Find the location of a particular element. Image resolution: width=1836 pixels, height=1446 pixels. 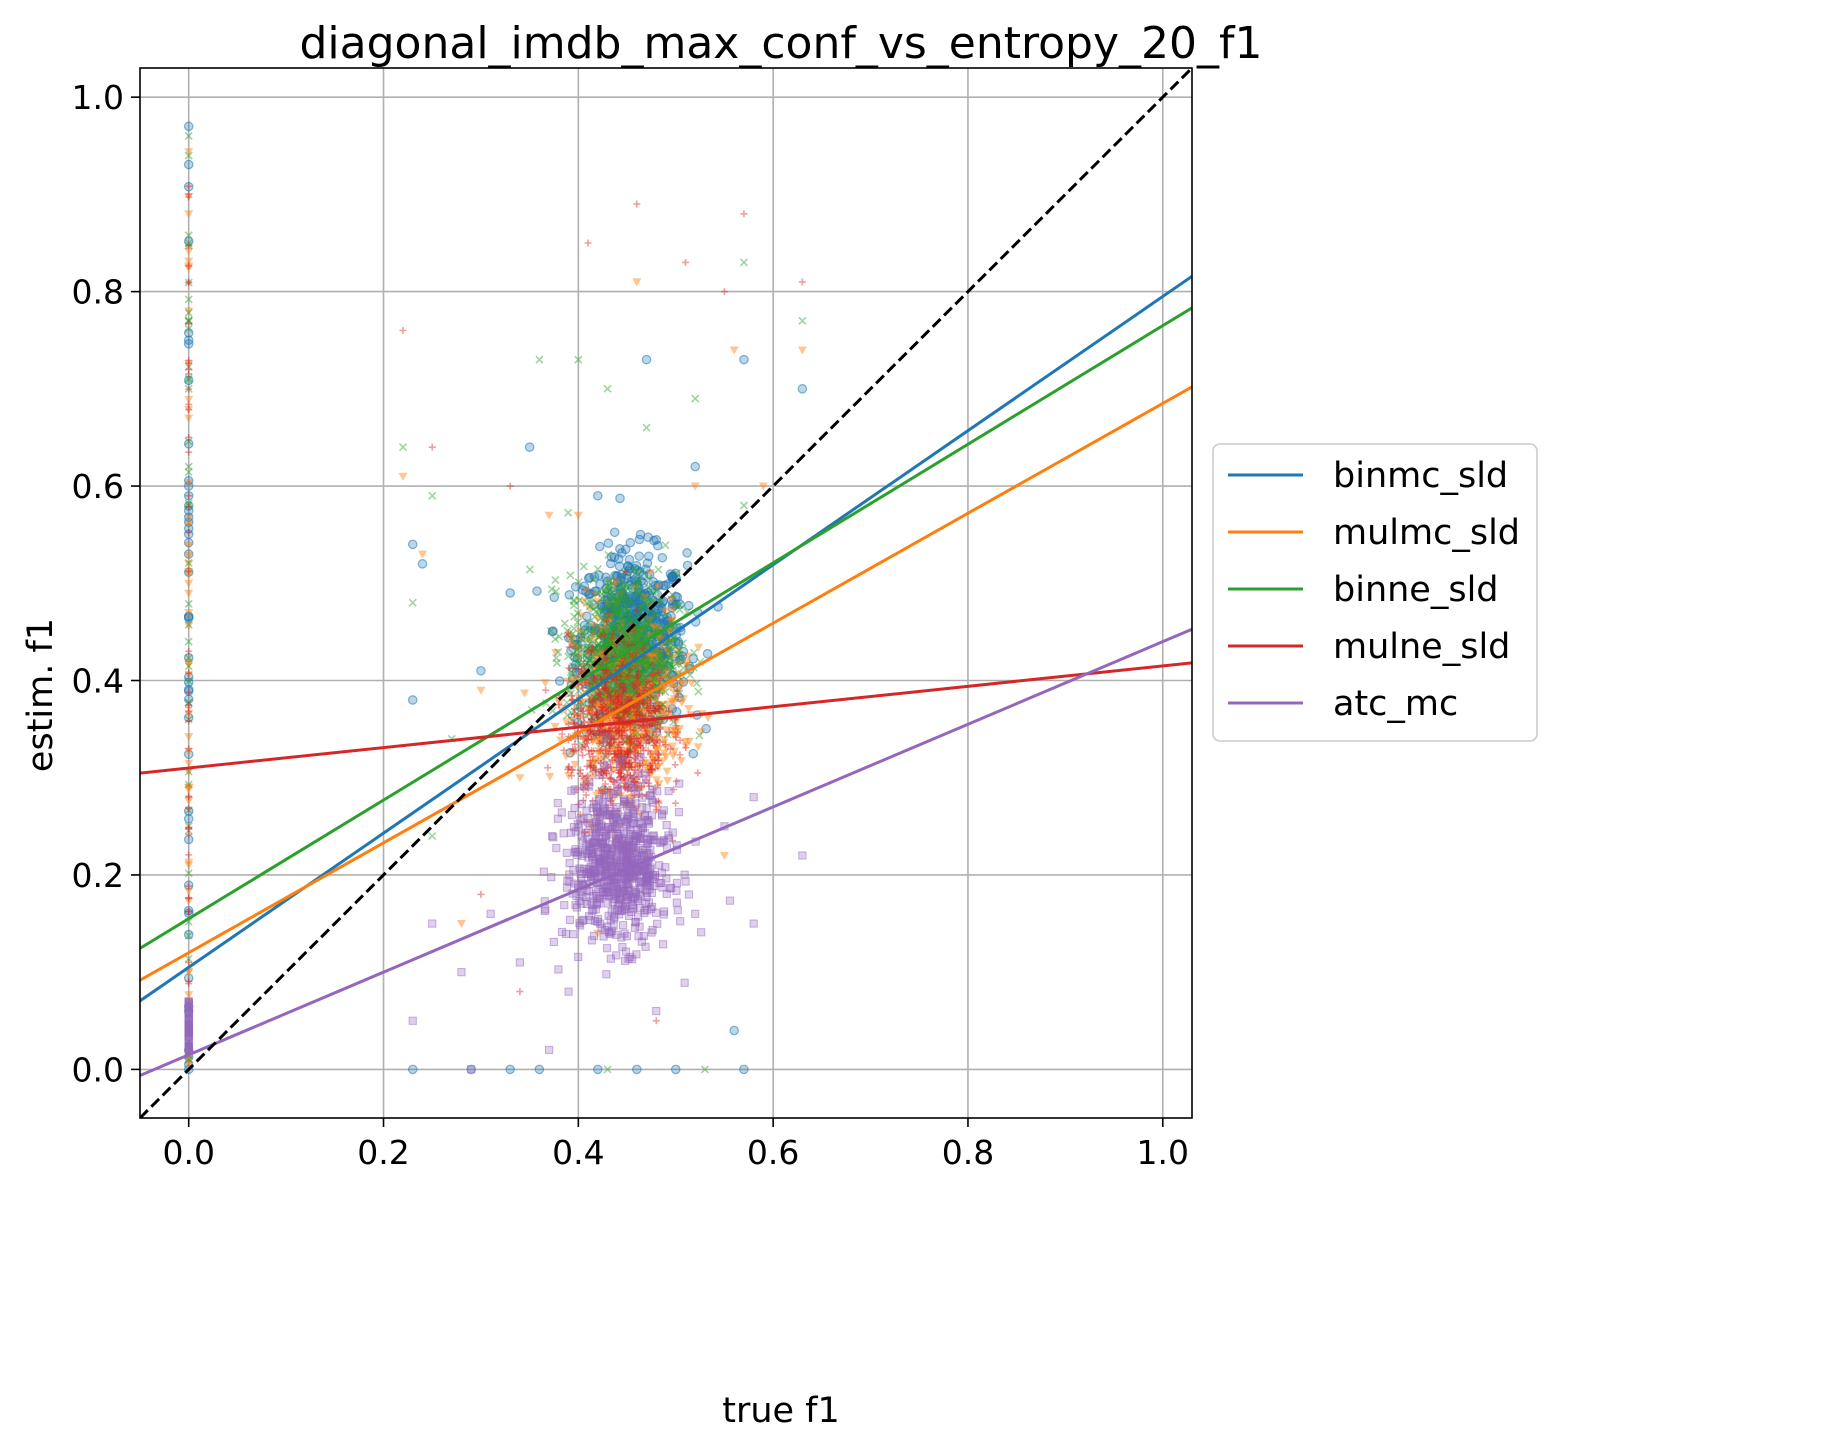

y-tick-label: 0.2 is located at coordinates (98, 875).